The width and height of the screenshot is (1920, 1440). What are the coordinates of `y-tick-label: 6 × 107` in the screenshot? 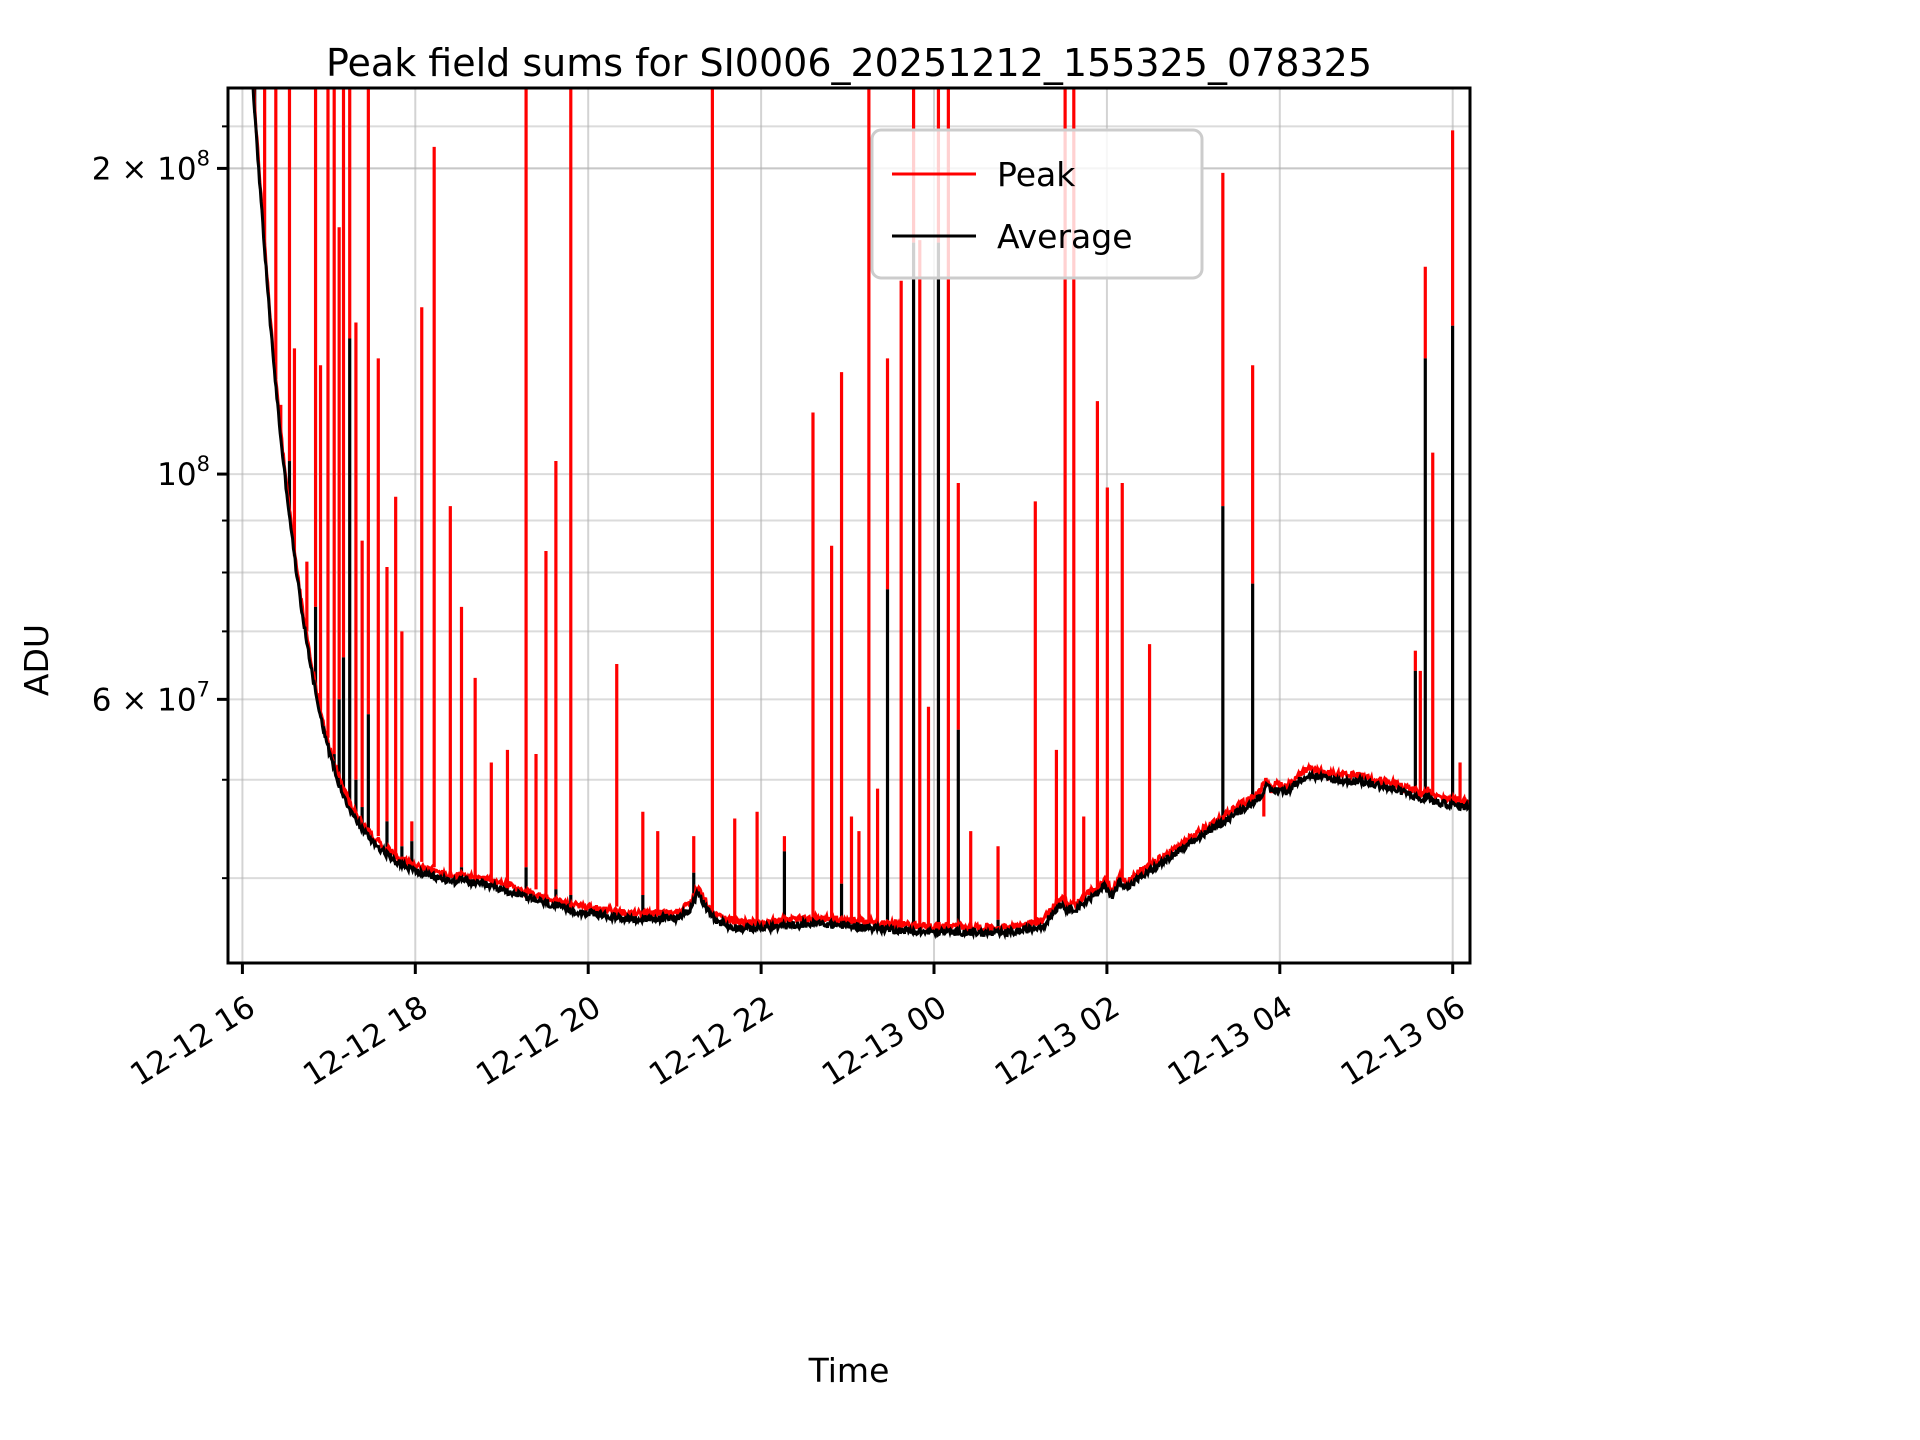 It's located at (151, 697).